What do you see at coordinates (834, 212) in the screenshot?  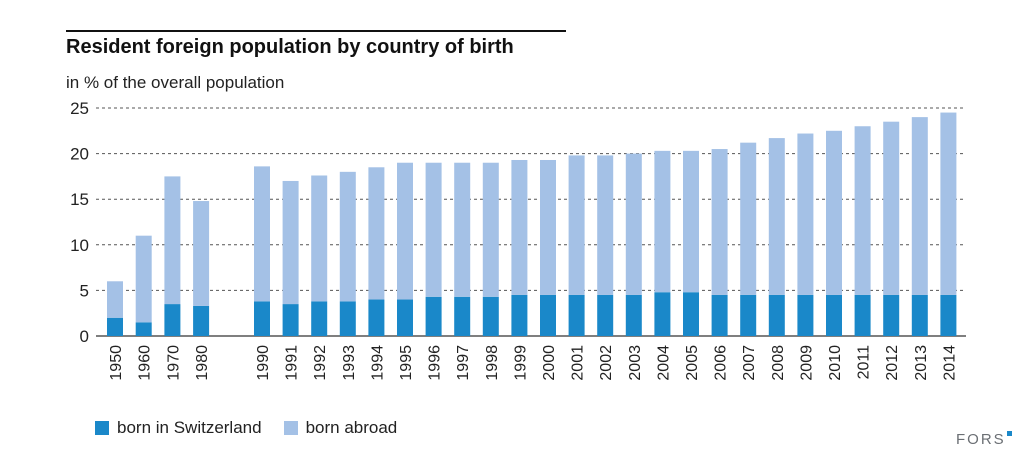 I see `bar-segment-born-abroad-2010` at bounding box center [834, 212].